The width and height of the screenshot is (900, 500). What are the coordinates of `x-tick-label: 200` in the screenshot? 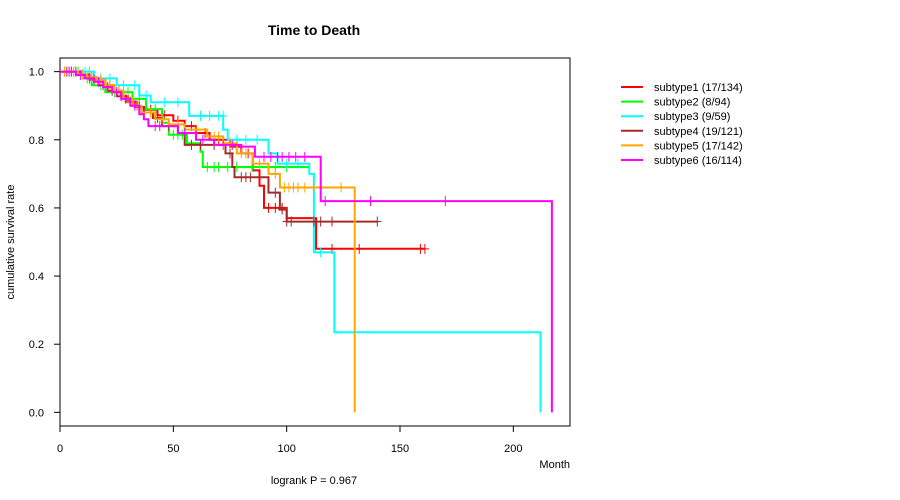 It's located at (513, 449).